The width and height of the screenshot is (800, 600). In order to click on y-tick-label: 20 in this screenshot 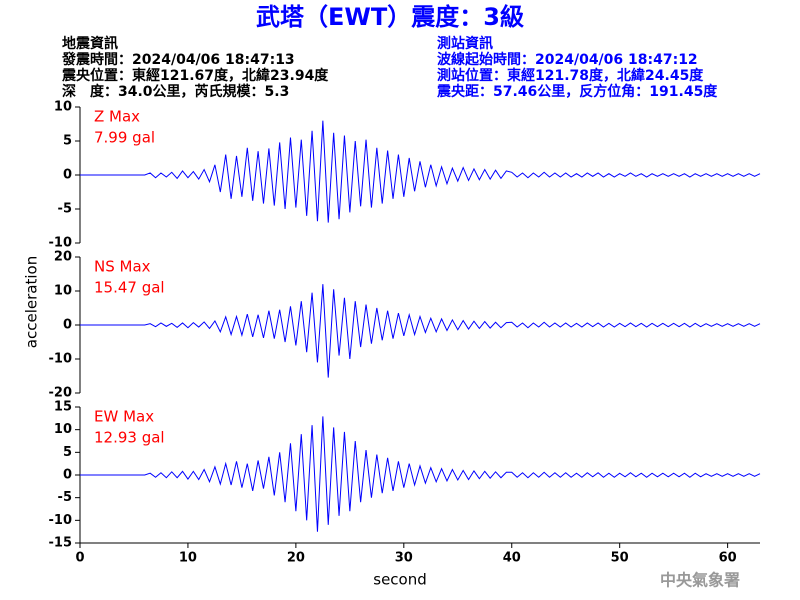, I will do `click(63, 257)`.